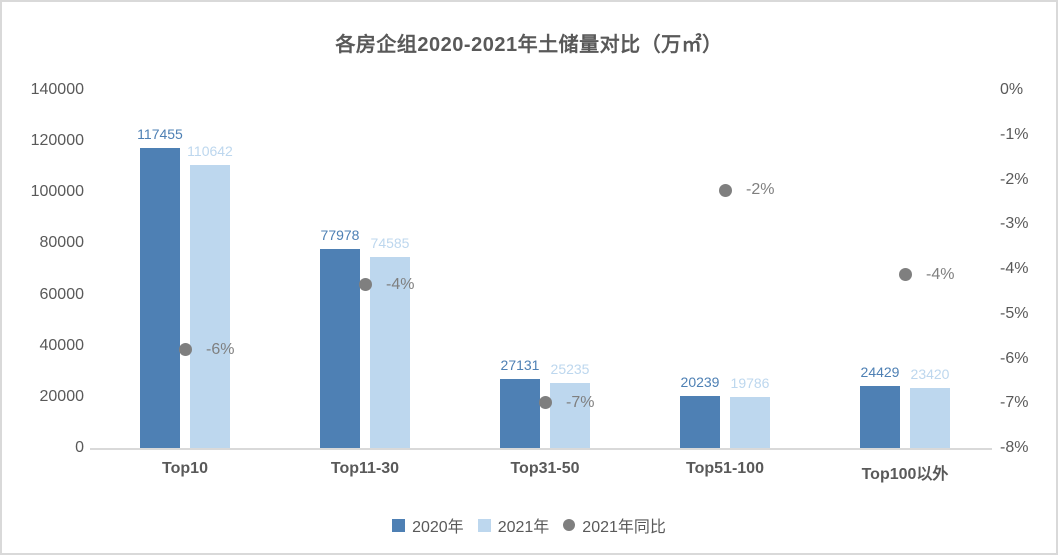 The width and height of the screenshot is (1058, 555). What do you see at coordinates (57, 89) in the screenshot?
I see `y-axis-tick-label: 140000` at bounding box center [57, 89].